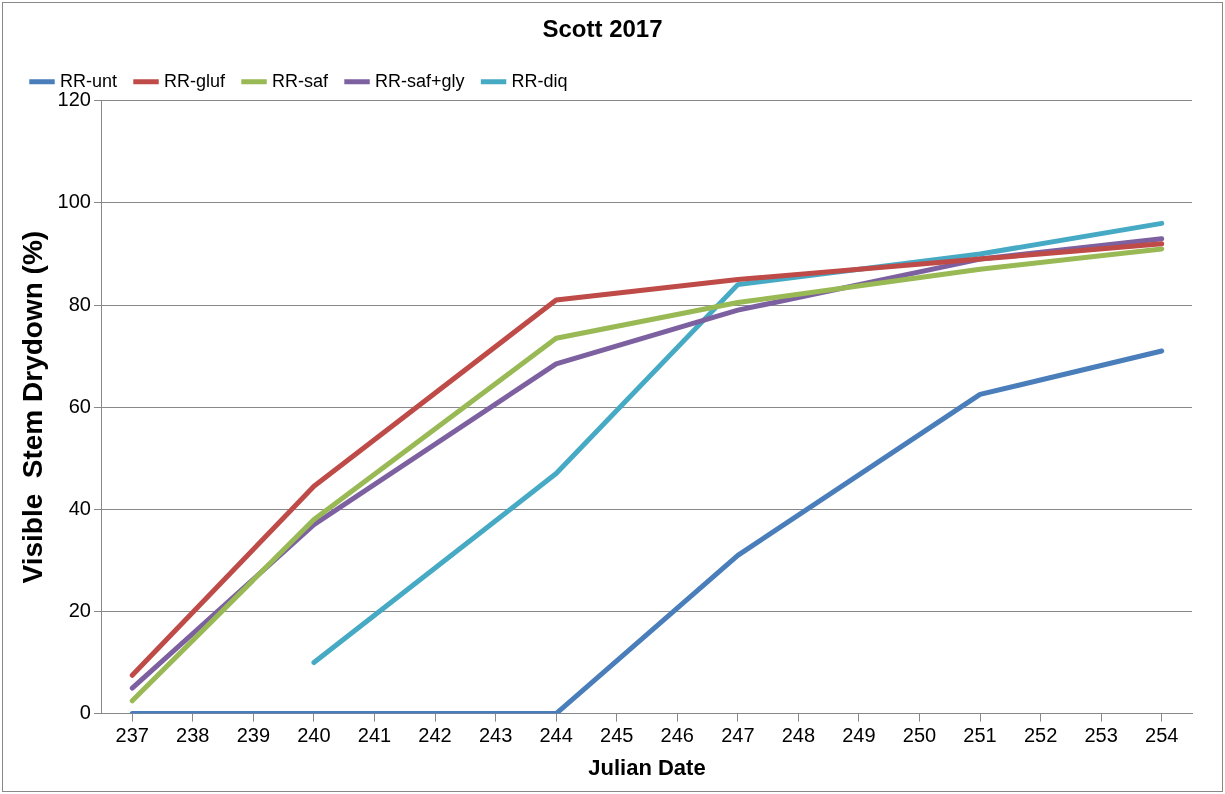 This screenshot has height=794, width=1225. What do you see at coordinates (738, 735) in the screenshot?
I see `x-tick-label: 247` at bounding box center [738, 735].